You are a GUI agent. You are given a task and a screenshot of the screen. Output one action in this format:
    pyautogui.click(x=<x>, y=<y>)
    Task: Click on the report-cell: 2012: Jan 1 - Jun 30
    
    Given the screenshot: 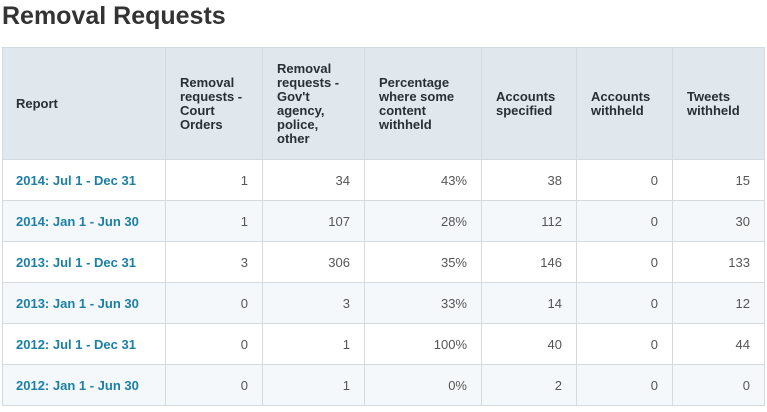 What is the action you would take?
    pyautogui.click(x=84, y=385)
    